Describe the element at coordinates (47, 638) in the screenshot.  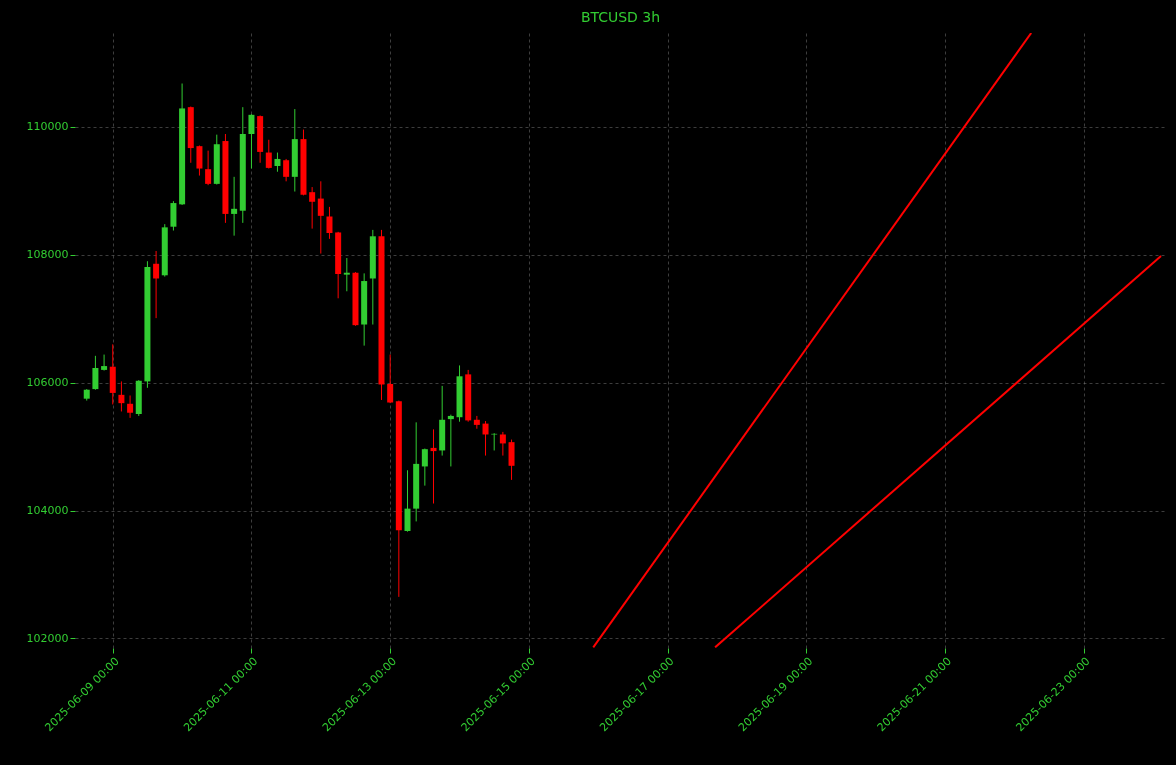
I see `y-tick-label: 102000` at that location.